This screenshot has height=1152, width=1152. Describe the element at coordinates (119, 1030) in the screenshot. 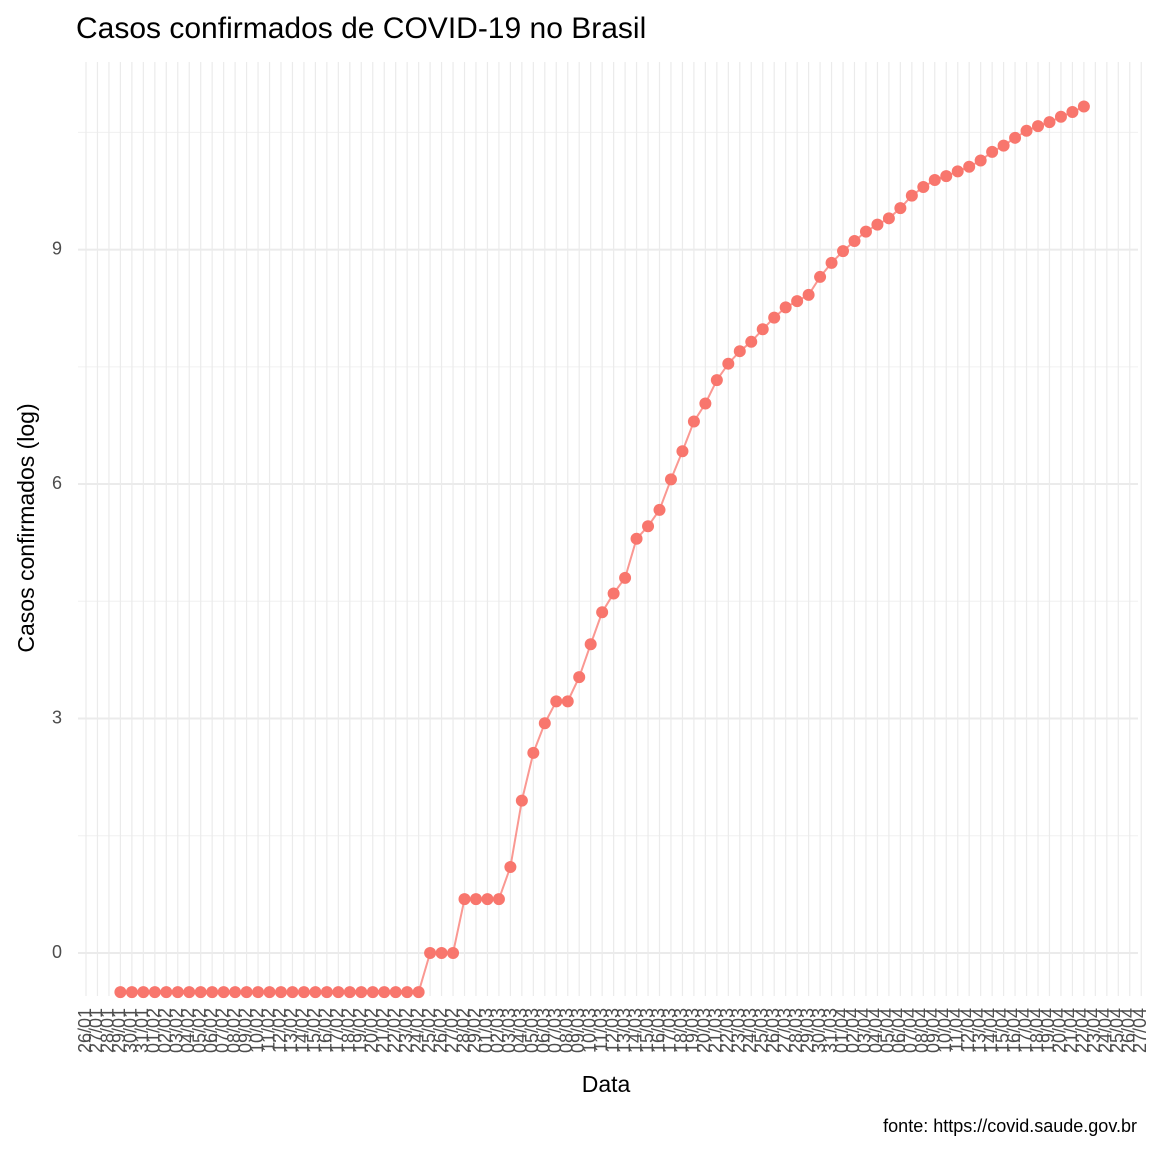

I see `x-tick-label: 29/01` at that location.